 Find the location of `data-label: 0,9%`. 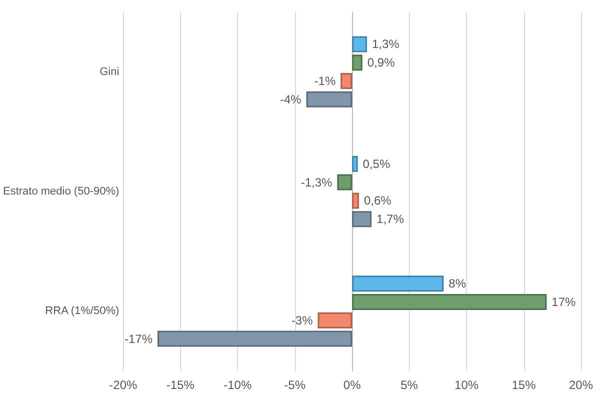

data-label: 0,9% is located at coordinates (381, 63).